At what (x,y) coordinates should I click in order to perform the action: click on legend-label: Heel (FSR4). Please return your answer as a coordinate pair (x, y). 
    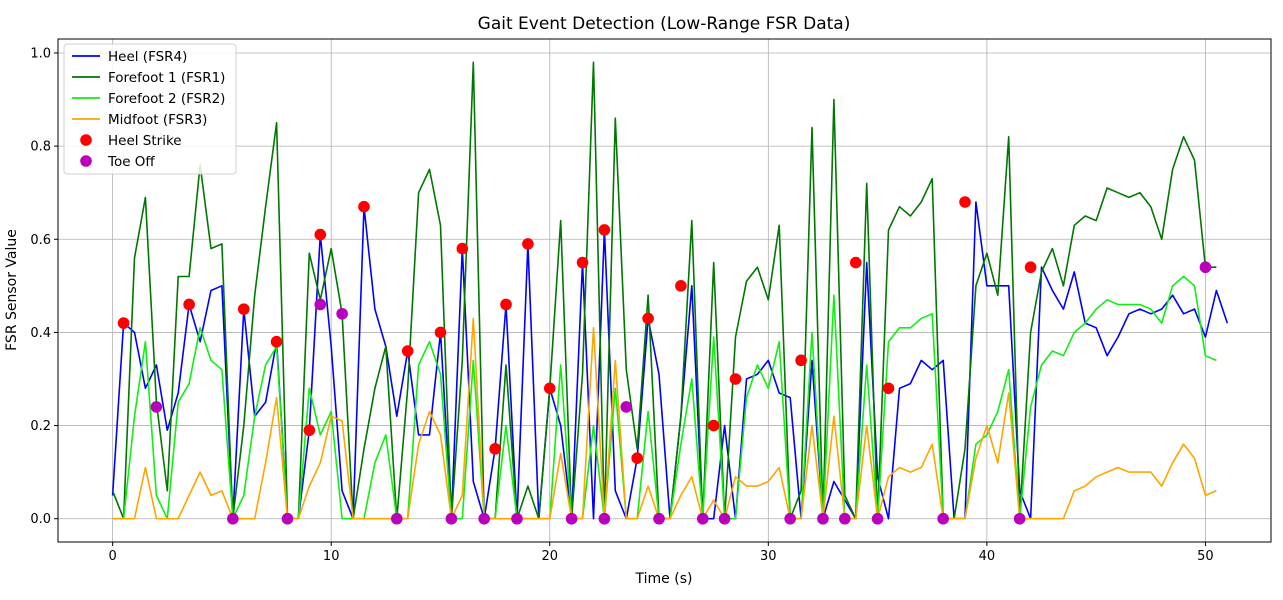
    Looking at the image, I should click on (147, 57).